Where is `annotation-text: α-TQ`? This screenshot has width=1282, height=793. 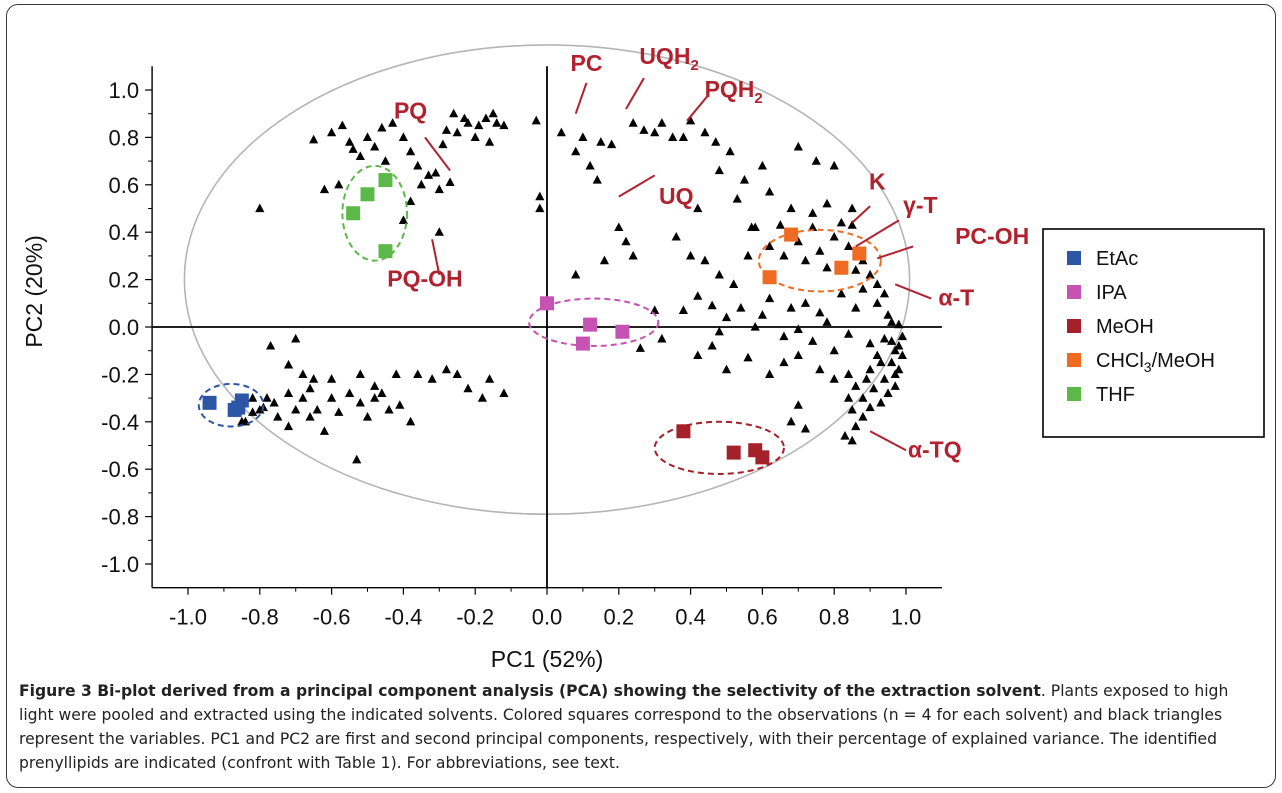
annotation-text: α-TQ is located at coordinates (935, 449).